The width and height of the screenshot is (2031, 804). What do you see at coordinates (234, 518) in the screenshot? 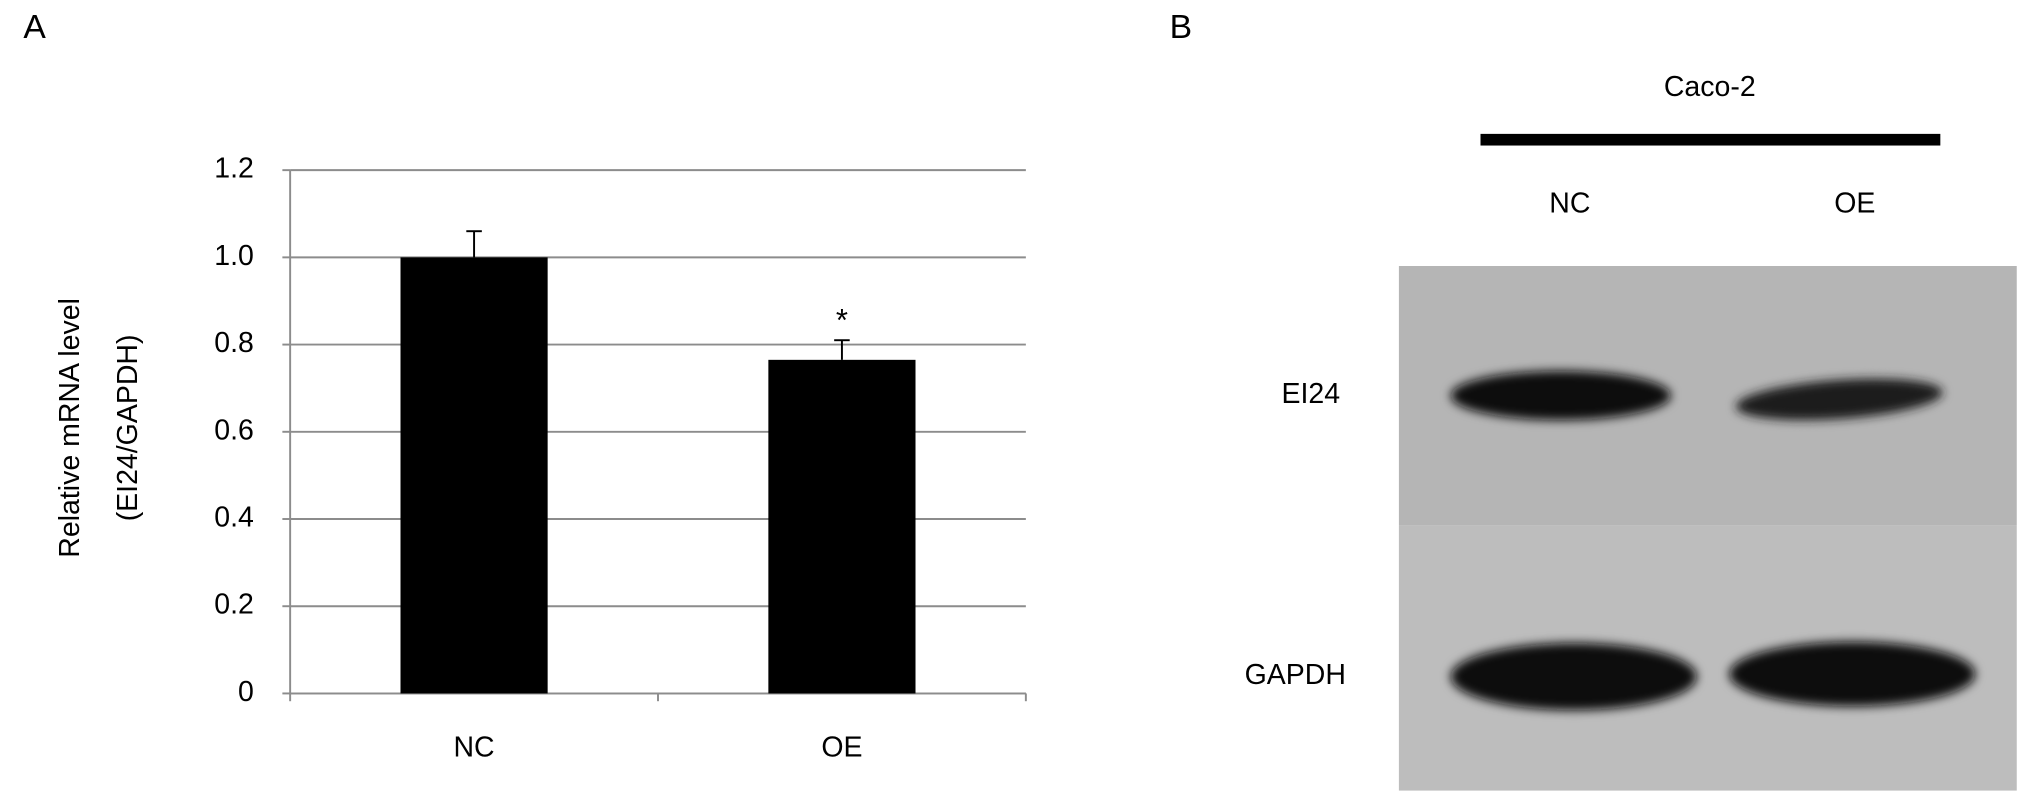
I see `y-tick-label: 0.4` at bounding box center [234, 518].